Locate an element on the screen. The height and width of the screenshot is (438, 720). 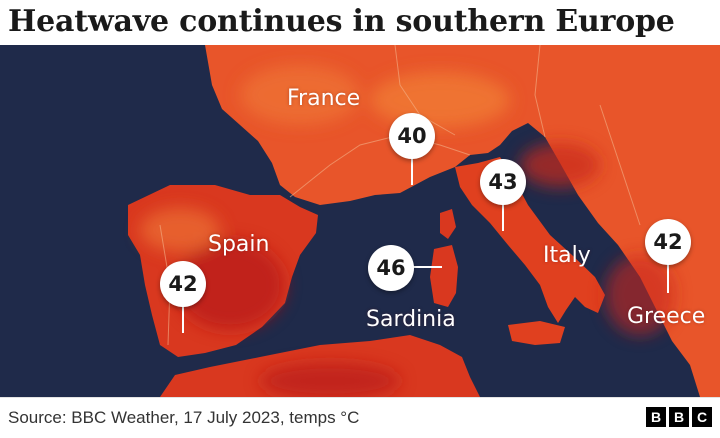
bbc-logo: B B C is located at coordinates (679, 417).